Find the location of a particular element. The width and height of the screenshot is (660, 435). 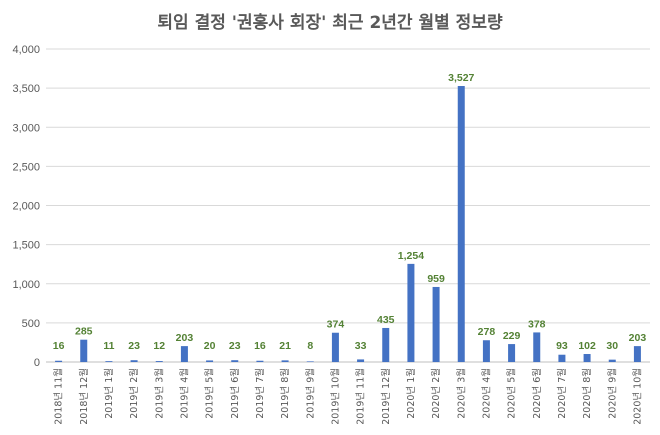

chart-title: 퇴임 결정 '권홍사 회장' 최근 2년간 월별 정보량 is located at coordinates (330, 23).